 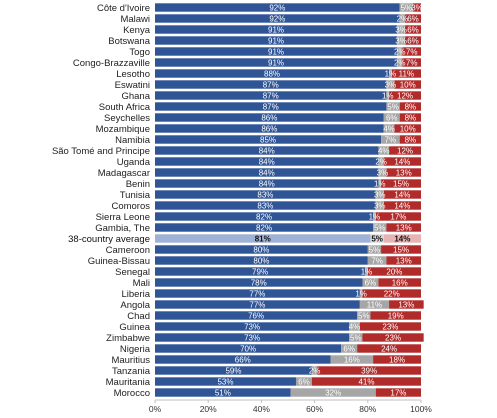 I want to click on data-label-1: 66%, so click(x=243, y=359).